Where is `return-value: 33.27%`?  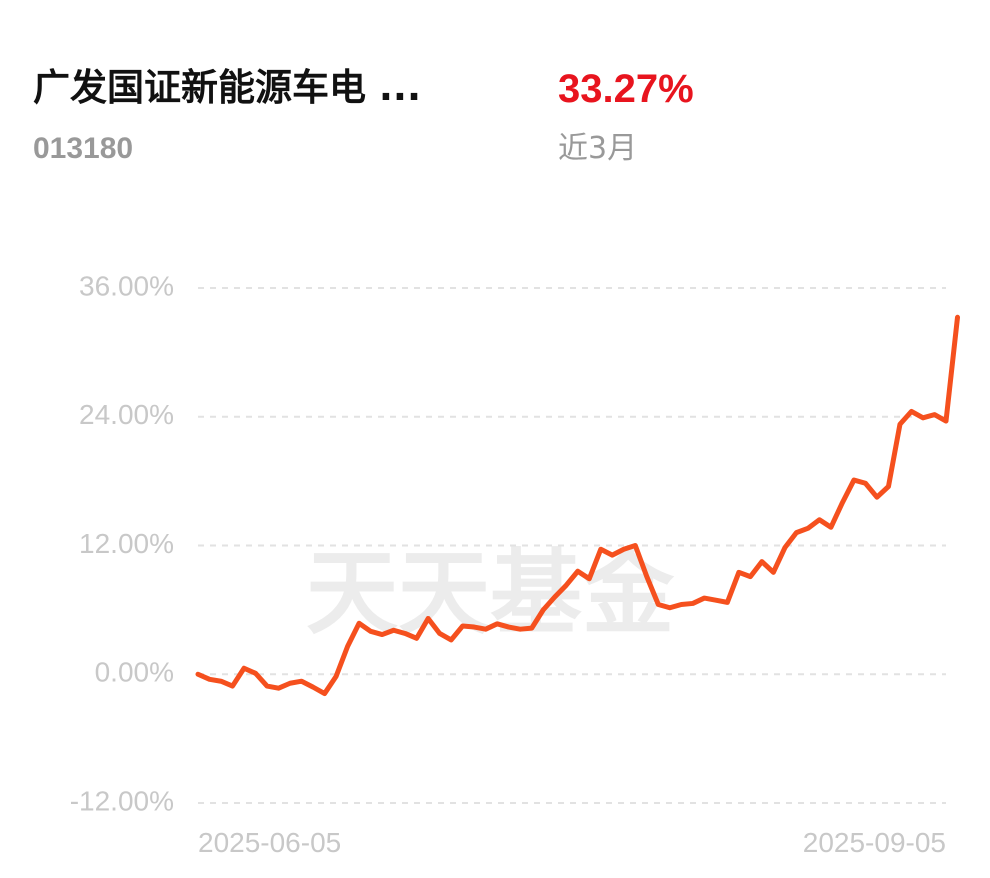
return-value: 33.27% is located at coordinates (626, 89).